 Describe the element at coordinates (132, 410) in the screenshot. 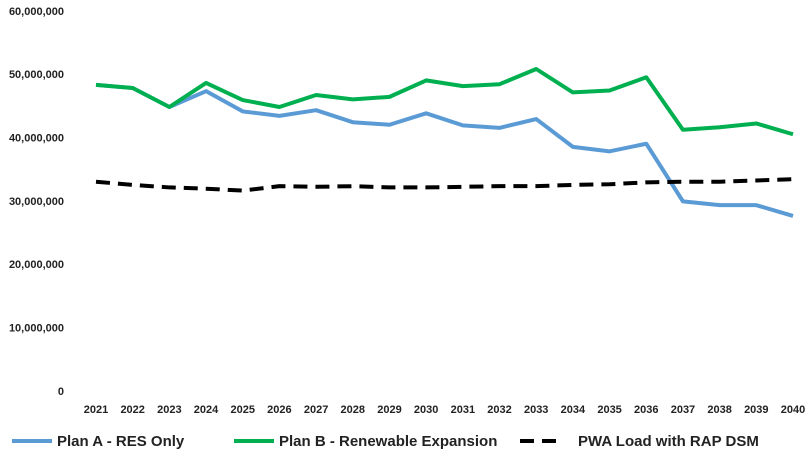

I see `x-tick-label: 2022` at that location.